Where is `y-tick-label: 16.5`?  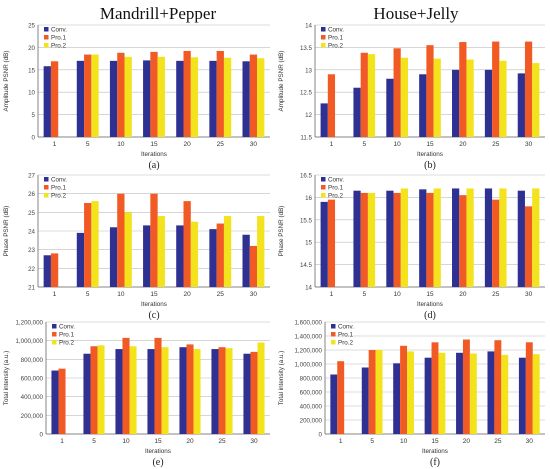 y-tick-label: 16.5 is located at coordinates (306, 176).